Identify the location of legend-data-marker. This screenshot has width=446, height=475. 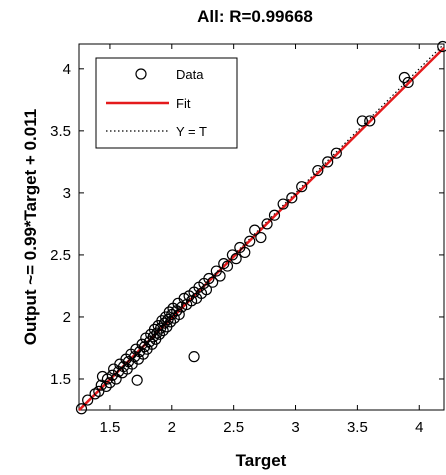
(141, 74).